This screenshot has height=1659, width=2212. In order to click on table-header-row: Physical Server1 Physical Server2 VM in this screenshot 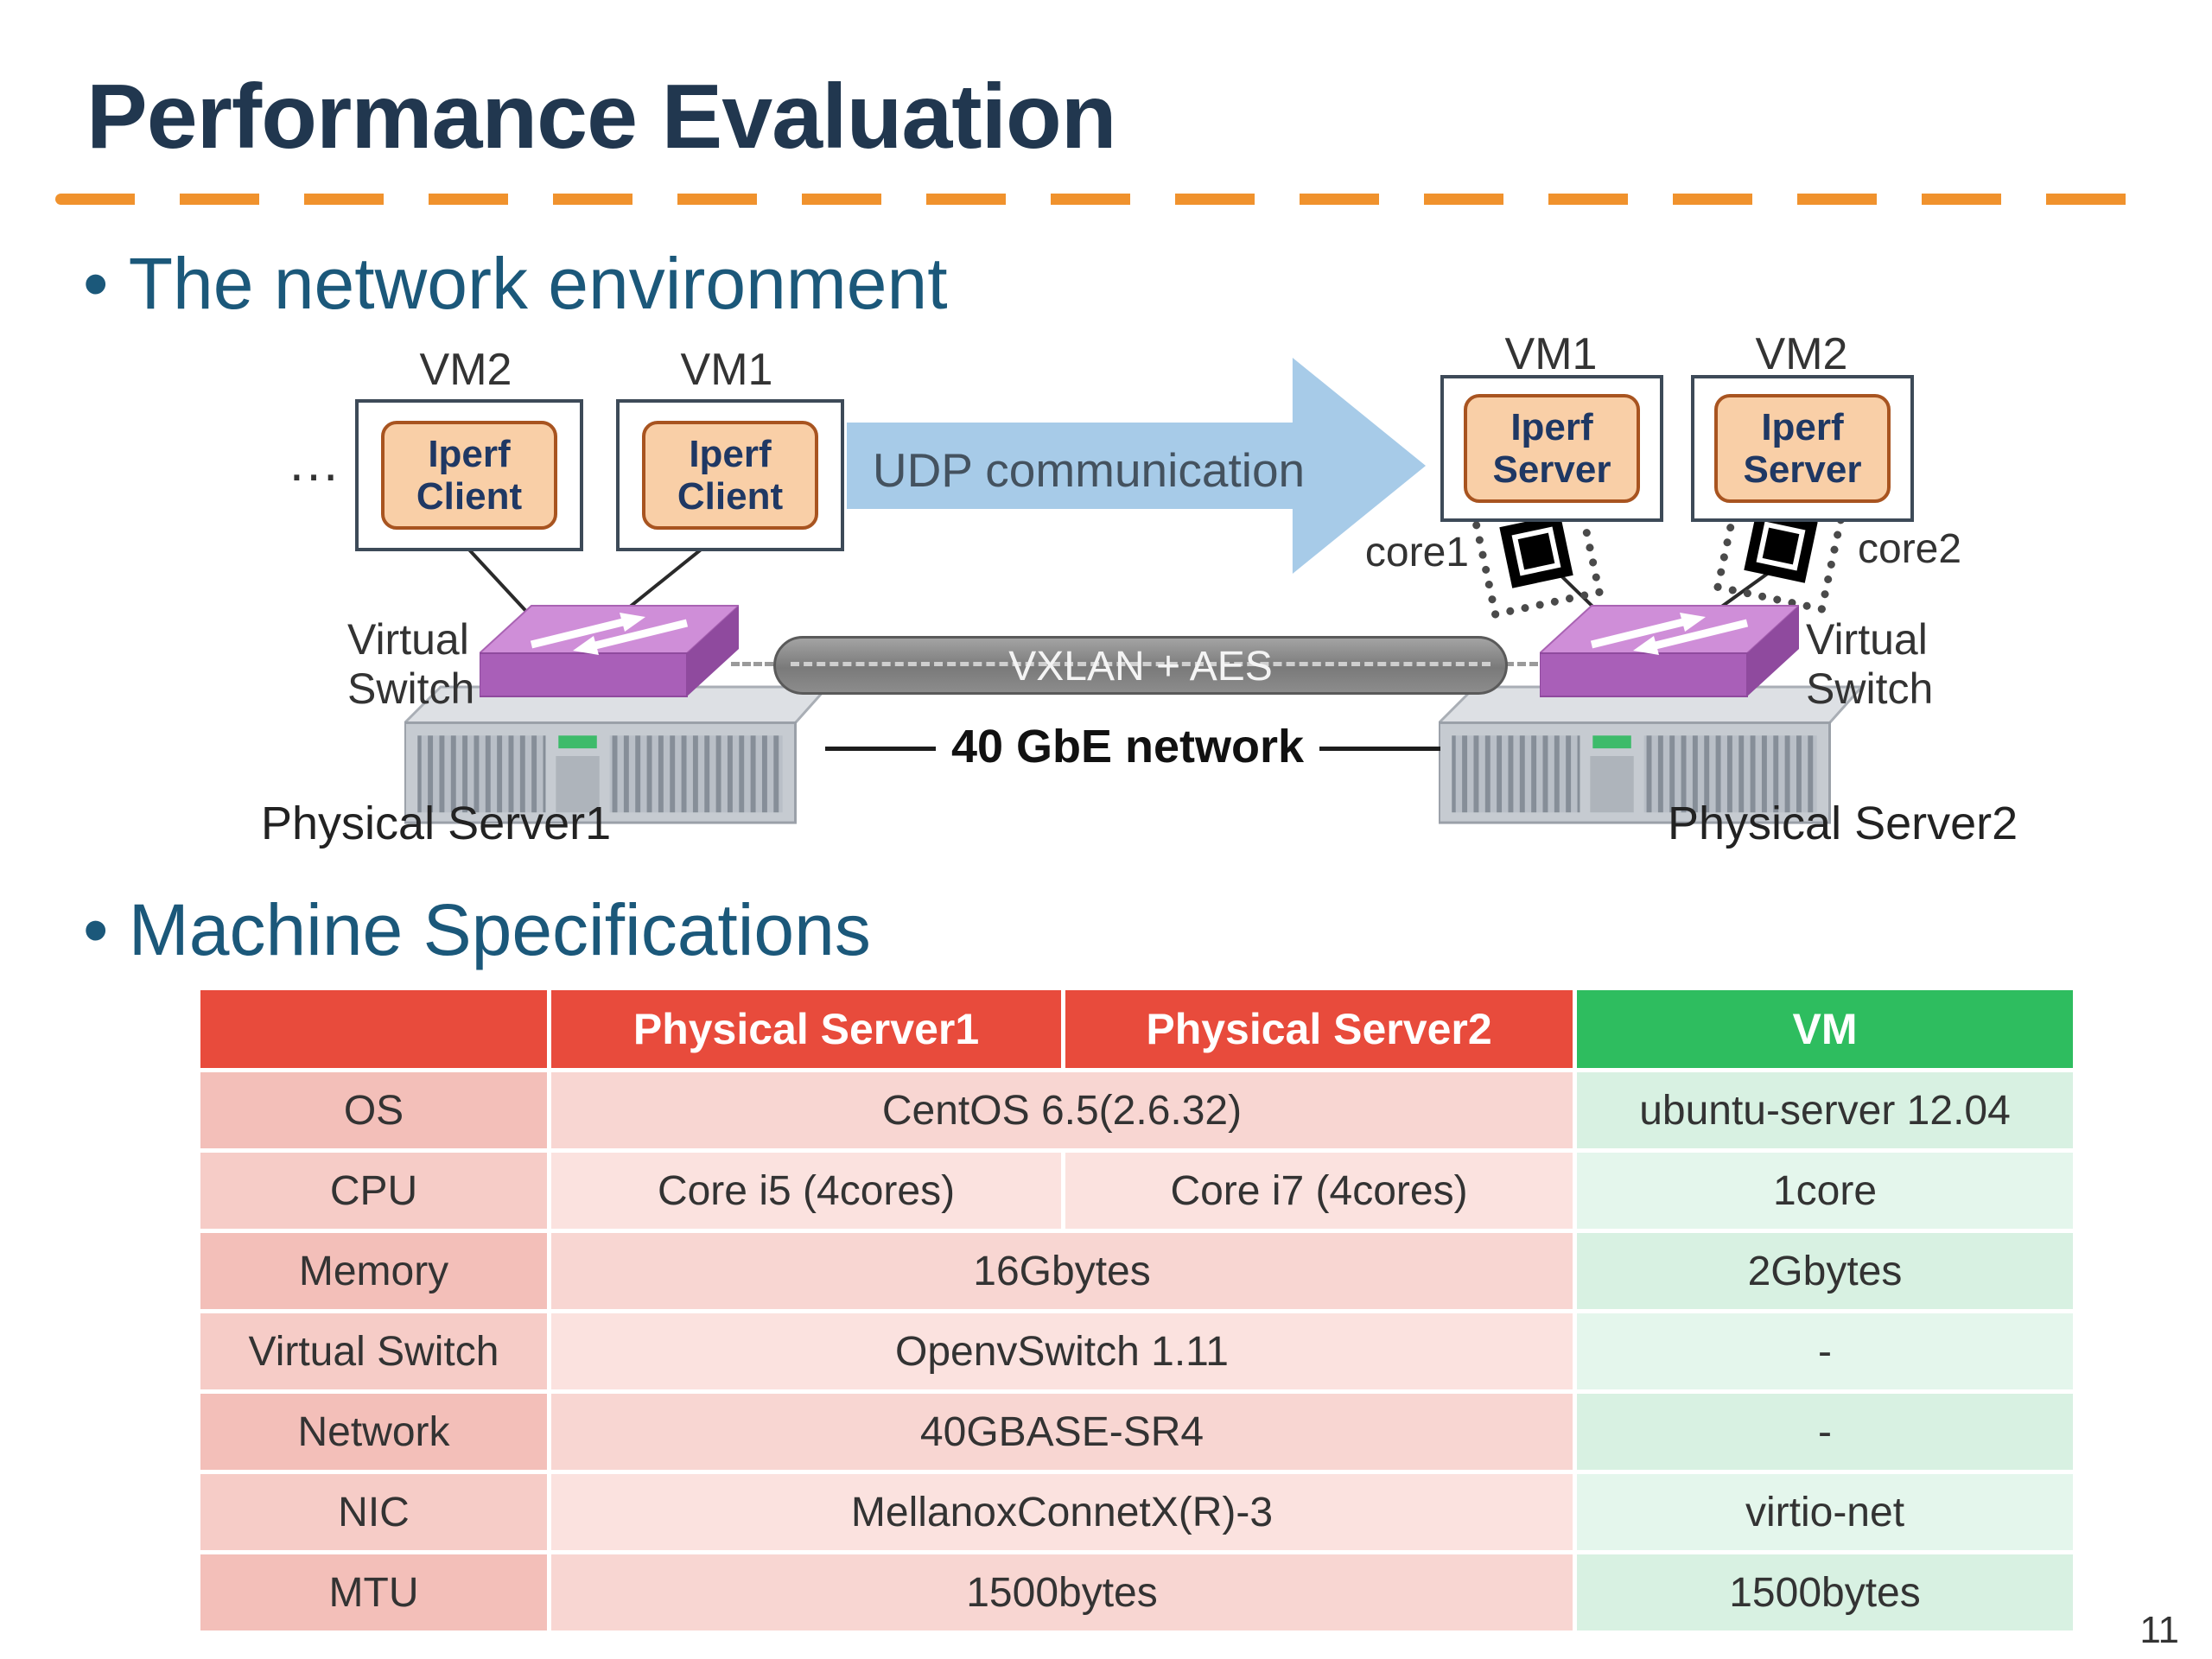, I will do `click(1136, 1029)`.